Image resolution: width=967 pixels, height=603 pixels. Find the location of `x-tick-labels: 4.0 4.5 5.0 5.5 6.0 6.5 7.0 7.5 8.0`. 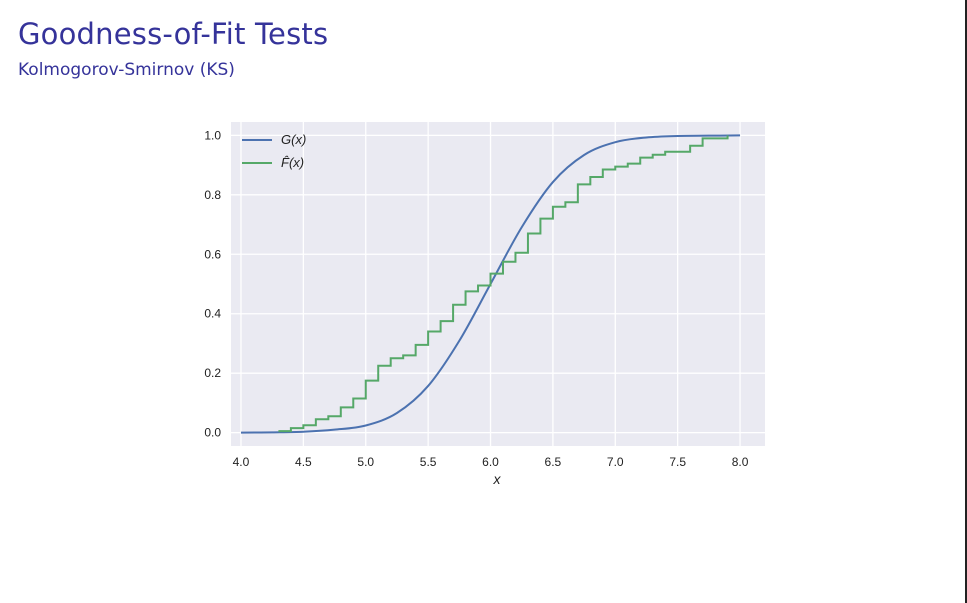

x-tick-labels: 4.0 4.5 5.0 5.5 6.0 6.5 7.0 7.5 8.0 is located at coordinates (491, 462).